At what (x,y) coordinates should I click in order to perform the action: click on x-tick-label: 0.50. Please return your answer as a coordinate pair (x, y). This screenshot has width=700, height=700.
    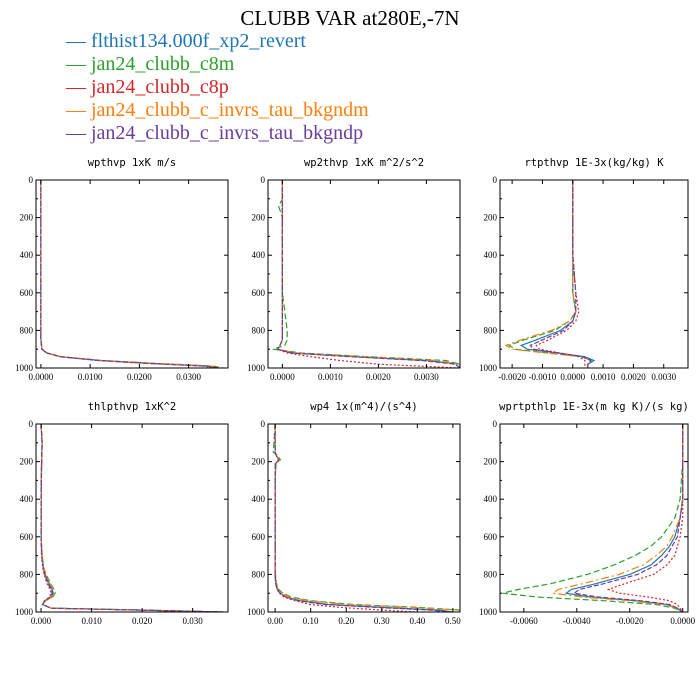
    Looking at the image, I should click on (453, 621).